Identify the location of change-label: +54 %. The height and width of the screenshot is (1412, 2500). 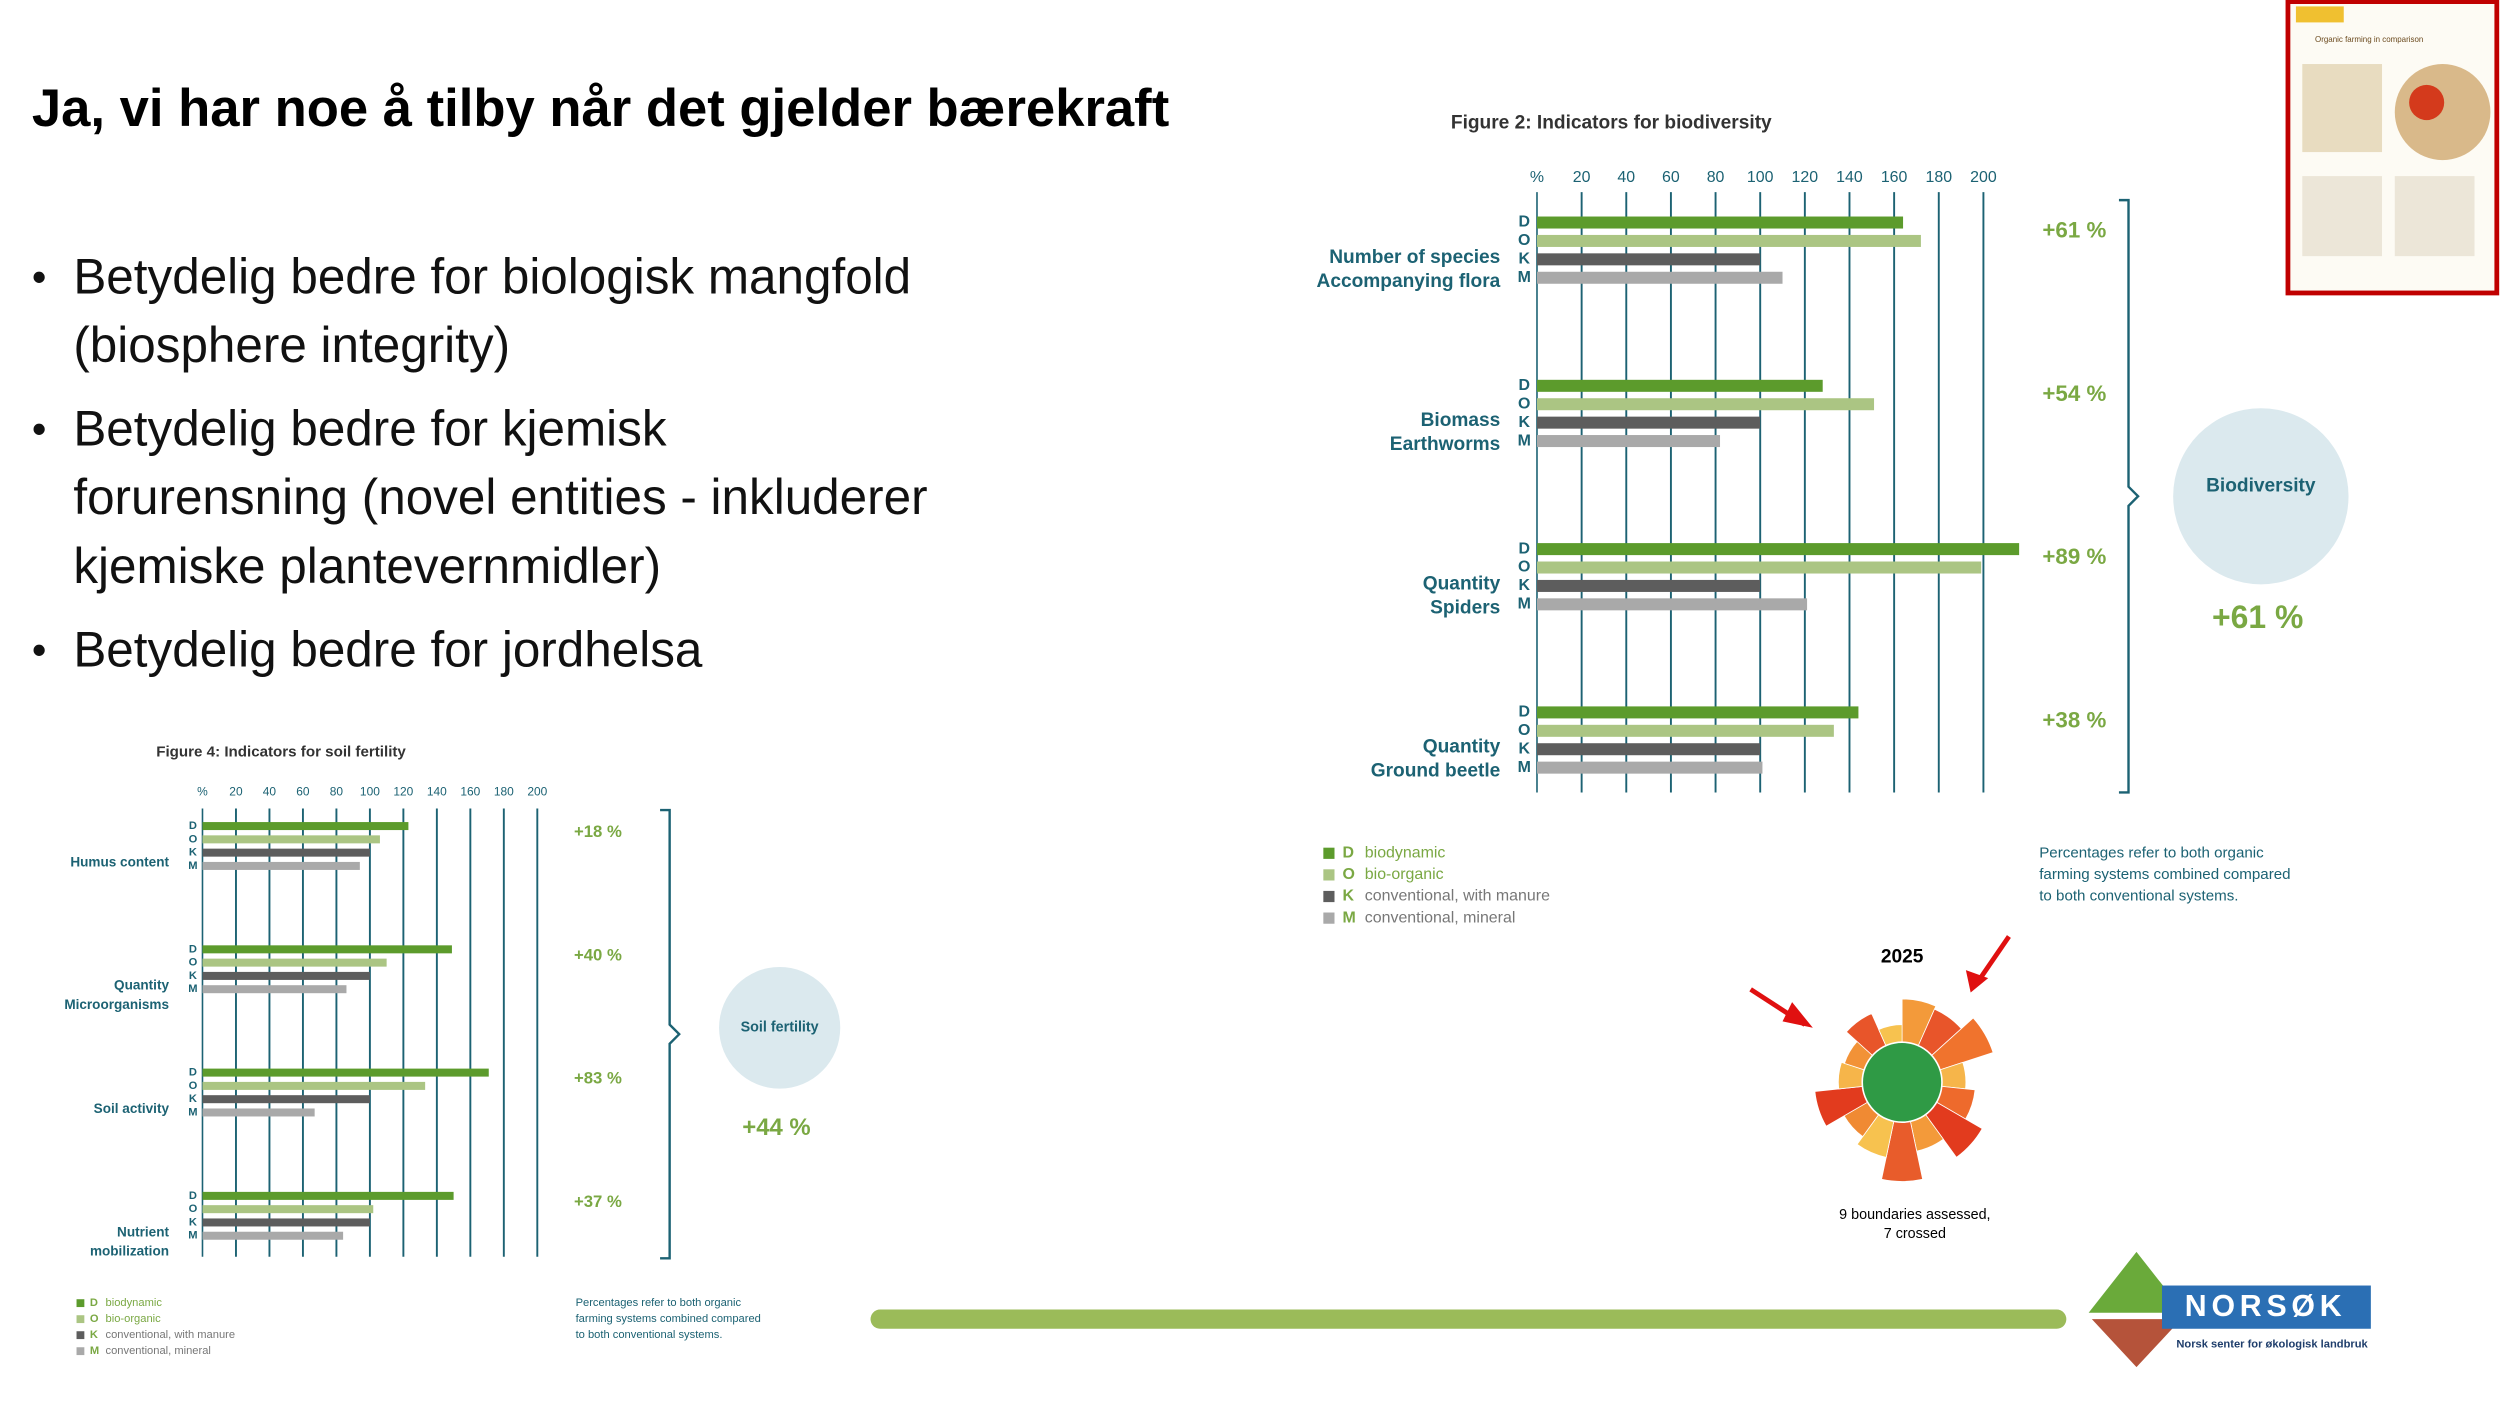
(2074, 393).